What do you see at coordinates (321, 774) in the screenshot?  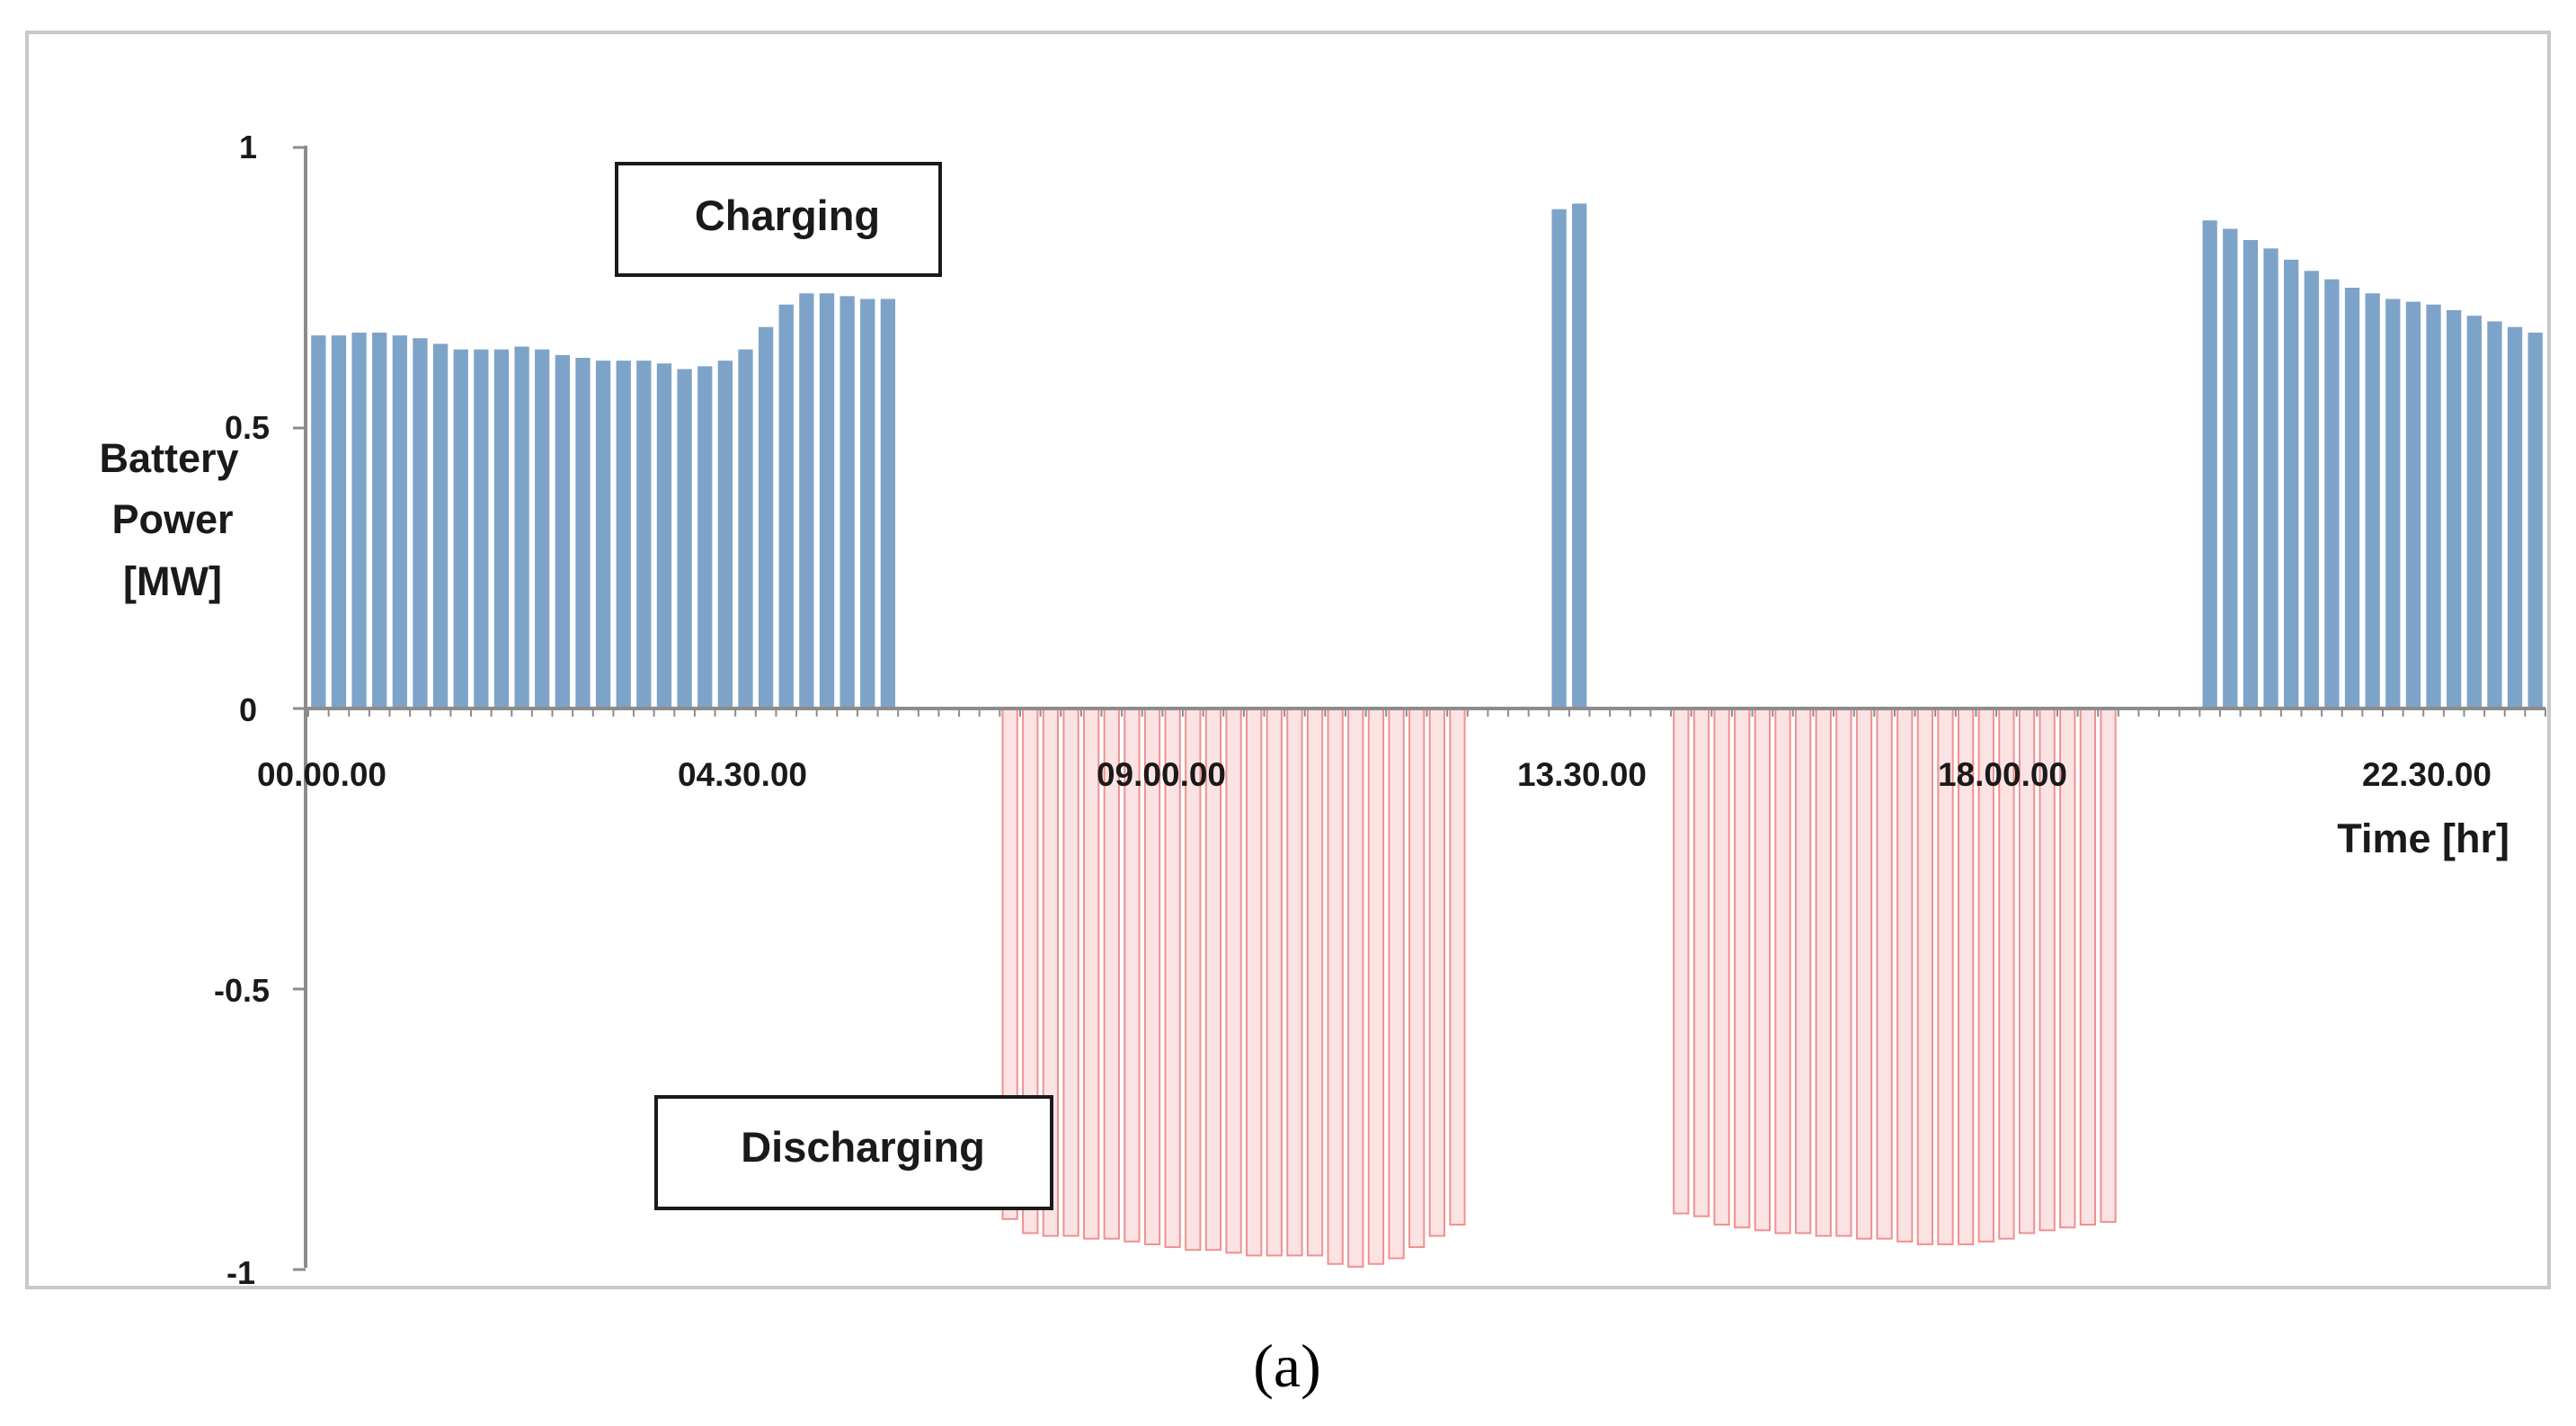 I see `x-tick-label-0000: 00.00.00` at bounding box center [321, 774].